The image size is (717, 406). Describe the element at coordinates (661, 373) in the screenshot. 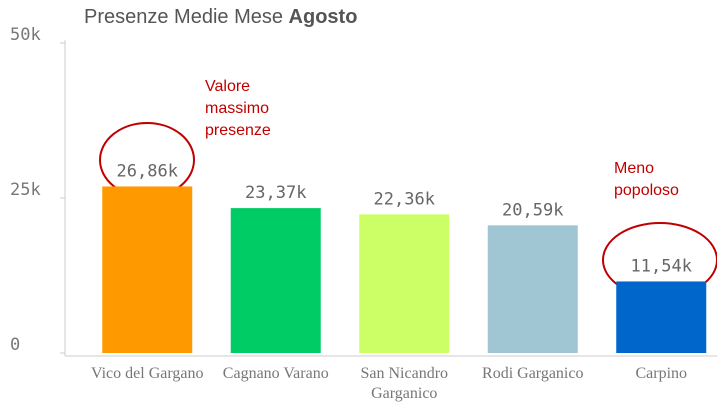

I see `x-tick-label: Carpino` at that location.